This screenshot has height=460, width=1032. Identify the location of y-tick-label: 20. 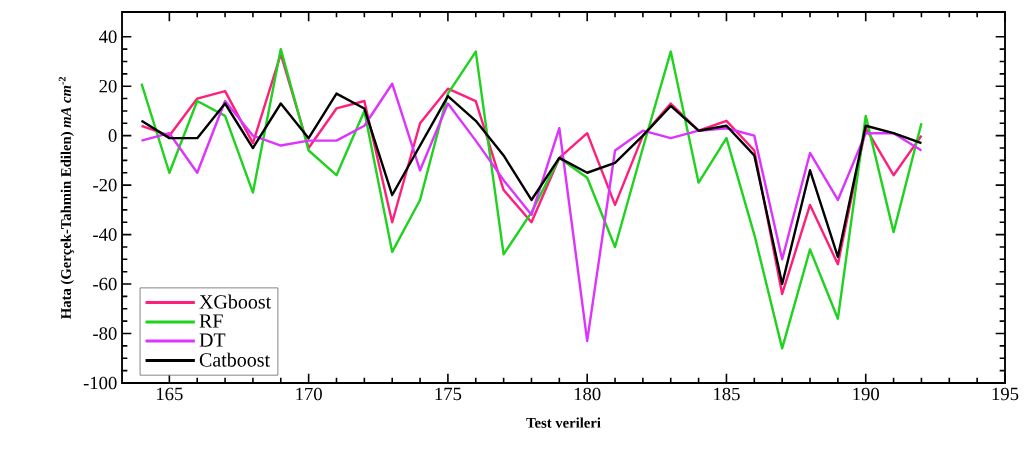
(108, 86).